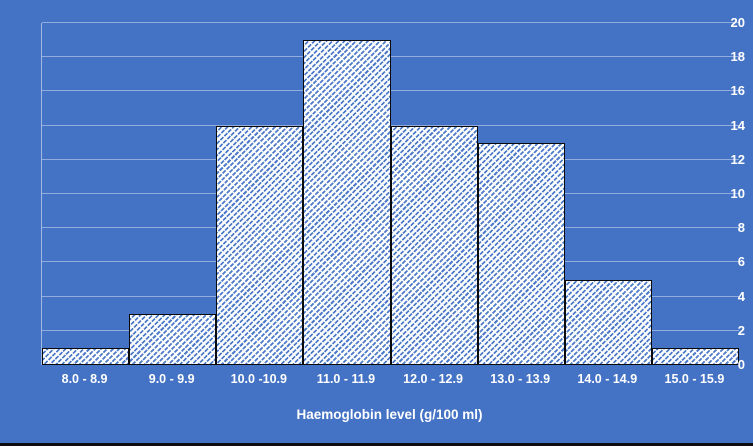 This screenshot has width=753, height=446. What do you see at coordinates (695, 356) in the screenshot?
I see `bar-15.0-15.9` at bounding box center [695, 356].